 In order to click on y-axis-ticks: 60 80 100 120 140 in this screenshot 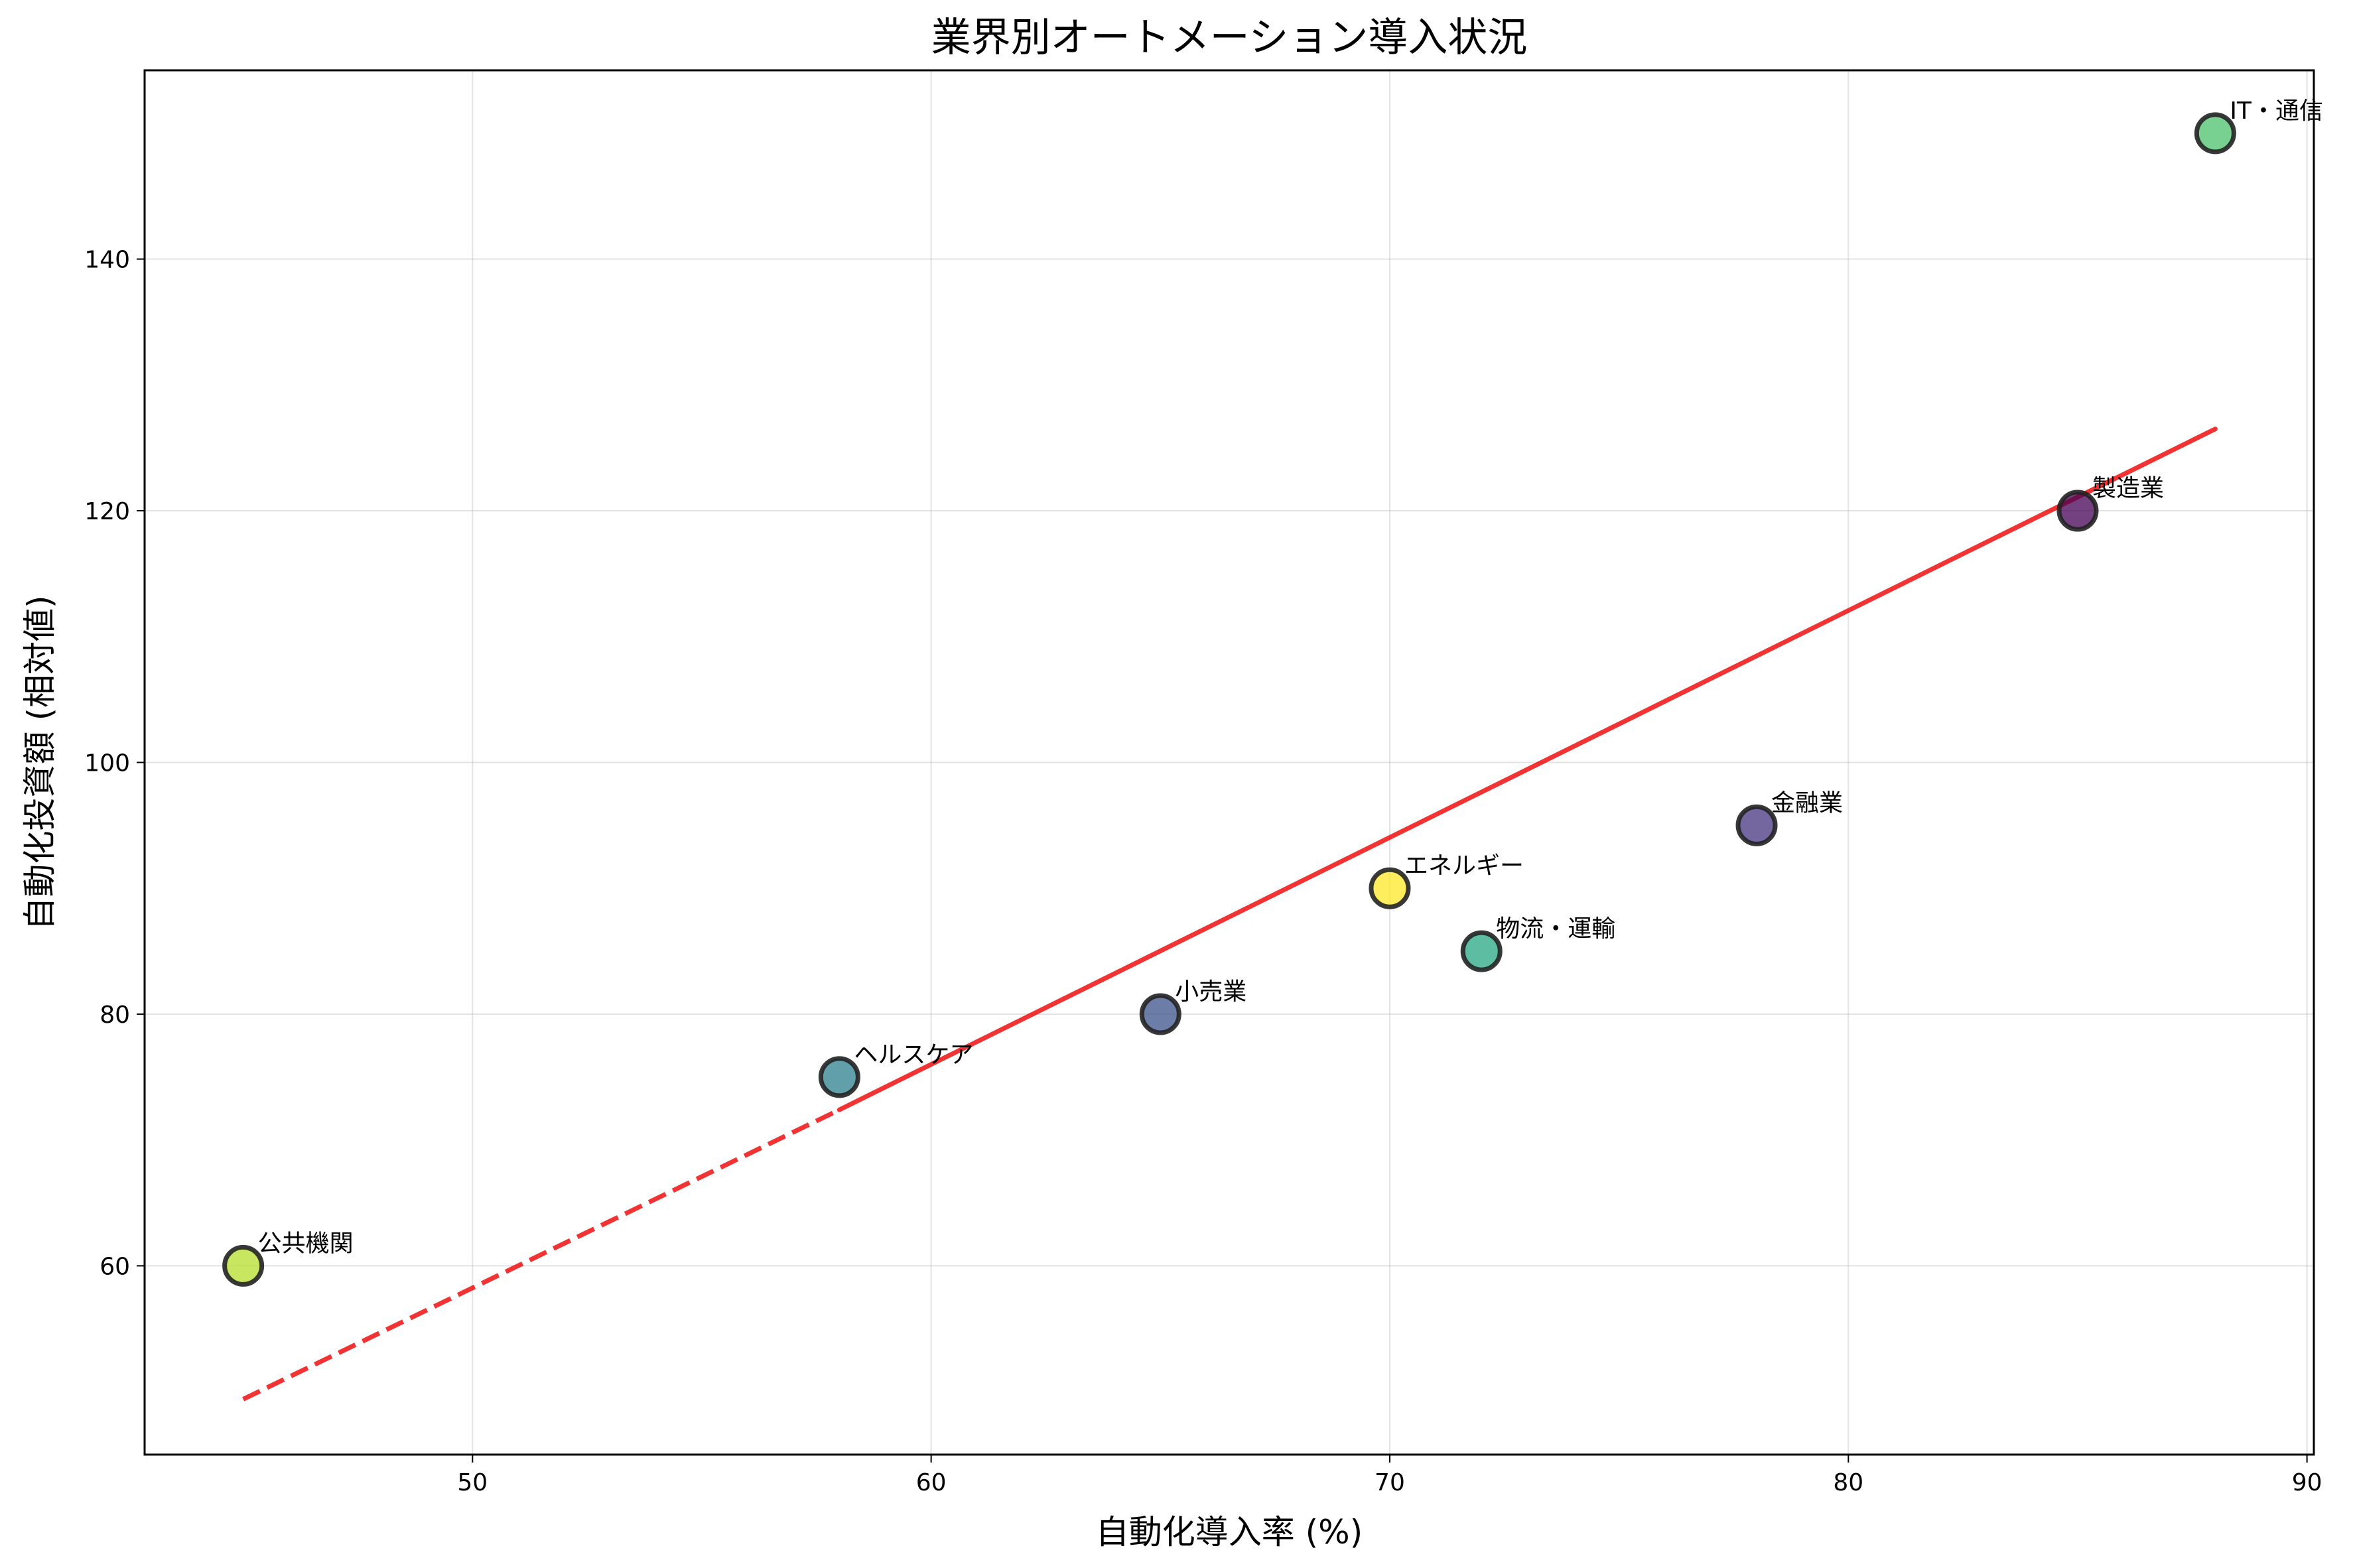, I will do `click(114, 764)`.